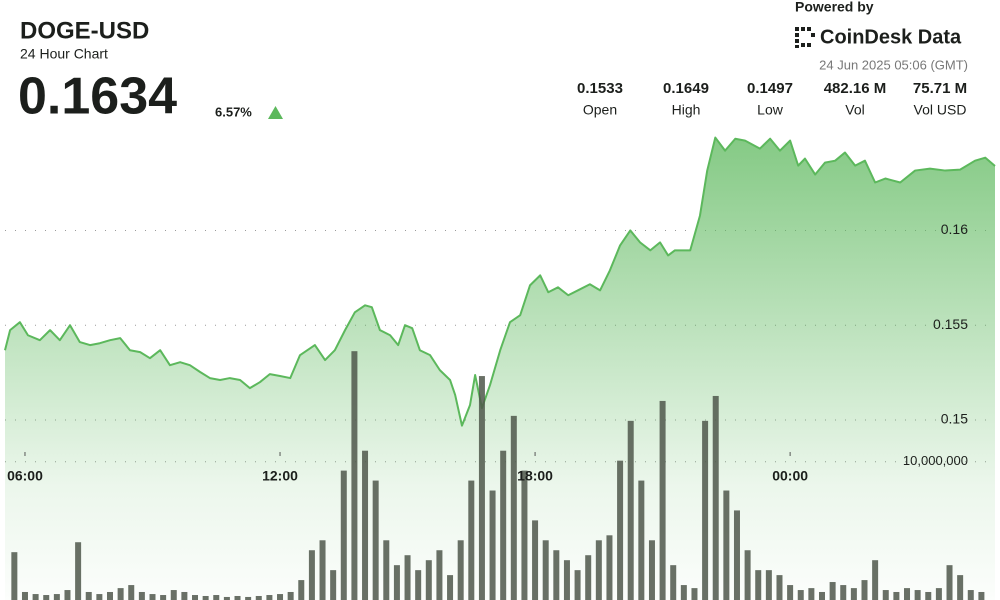 Image resolution: width=1000 pixels, height=600 pixels. I want to click on x-tick-label: 00:00, so click(790, 476).